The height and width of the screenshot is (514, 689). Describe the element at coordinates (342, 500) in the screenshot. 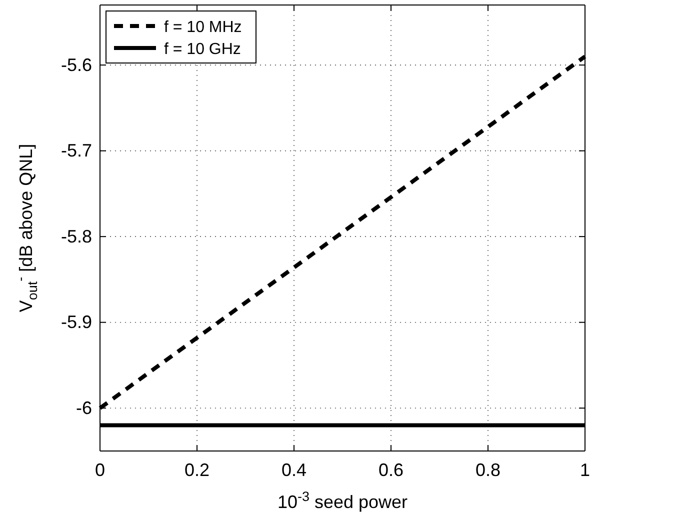

I see `x-axis-title: 10$^{-3}$ seed power` at that location.